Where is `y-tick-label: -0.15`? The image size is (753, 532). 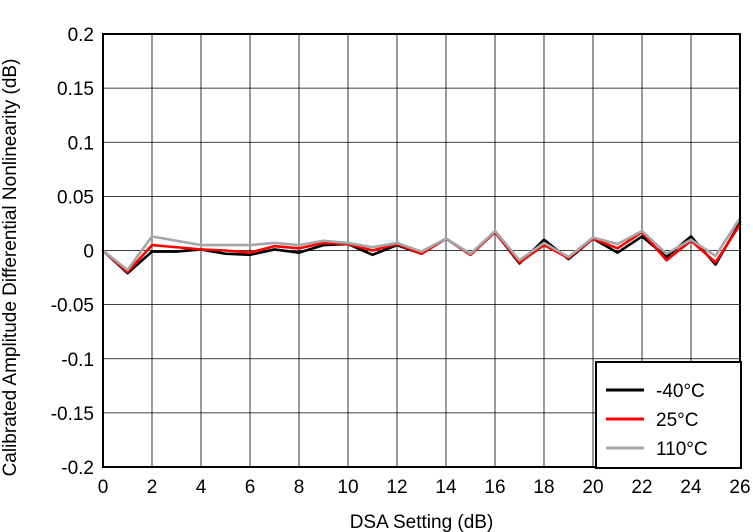
y-tick-label: -0.15 is located at coordinates (72, 414).